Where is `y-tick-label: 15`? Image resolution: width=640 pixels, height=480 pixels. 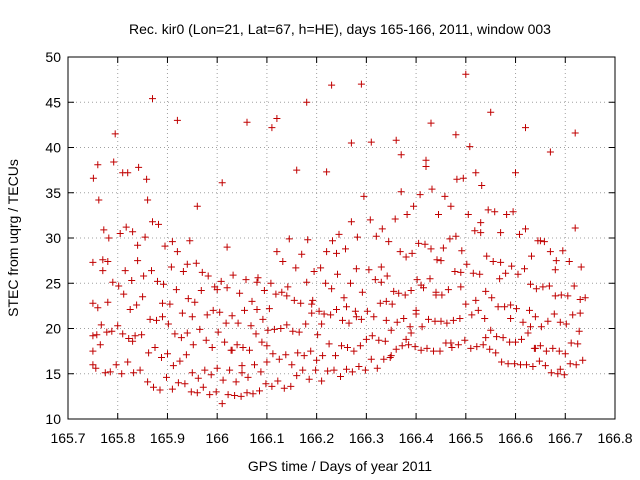 y-tick-label: 15 is located at coordinates (53, 374).